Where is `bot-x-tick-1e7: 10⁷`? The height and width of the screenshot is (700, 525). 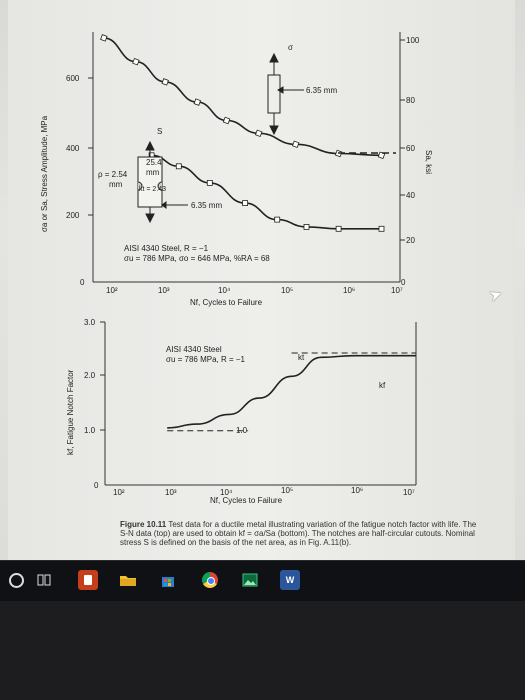
bot-x-tick-1e7: 10⁷ is located at coordinates (409, 492).